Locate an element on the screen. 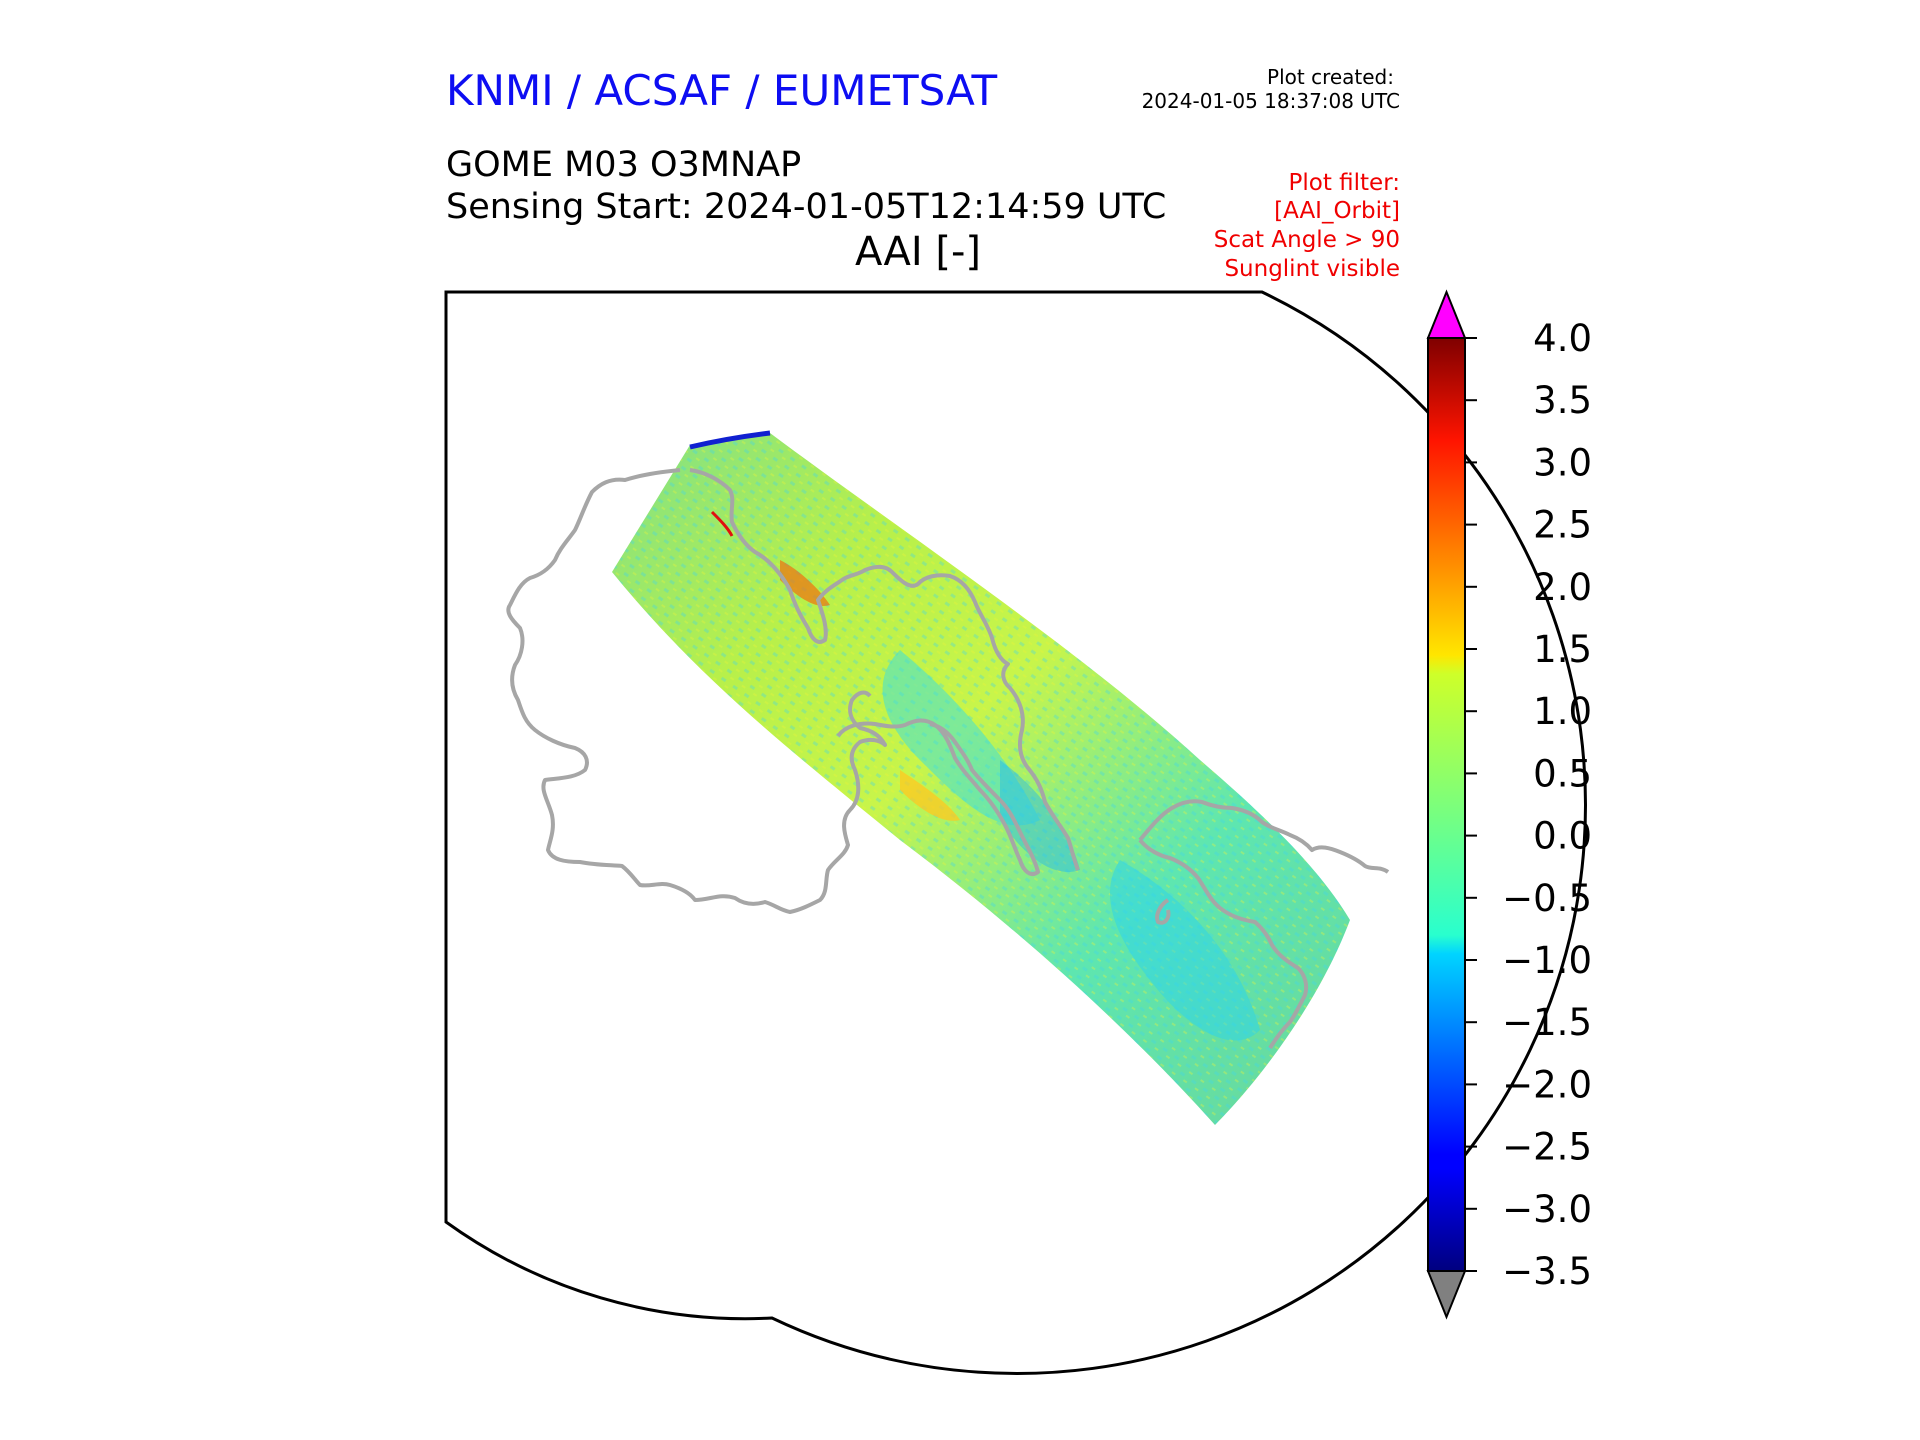  coastline-peninsula is located at coordinates (884, 669).